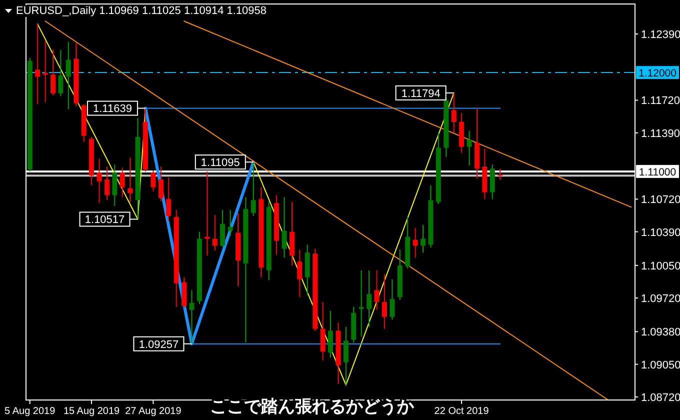  Describe the element at coordinates (660, 266) in the screenshot. I see `y-tick-label: 1.10050` at that location.